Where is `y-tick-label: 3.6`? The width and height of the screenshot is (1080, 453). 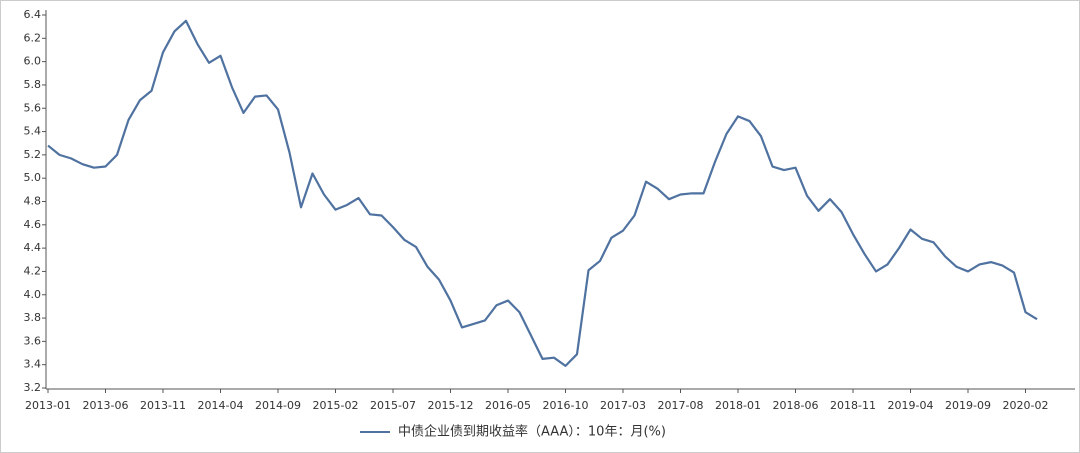
y-tick-label: 3.6 is located at coordinates (33, 340).